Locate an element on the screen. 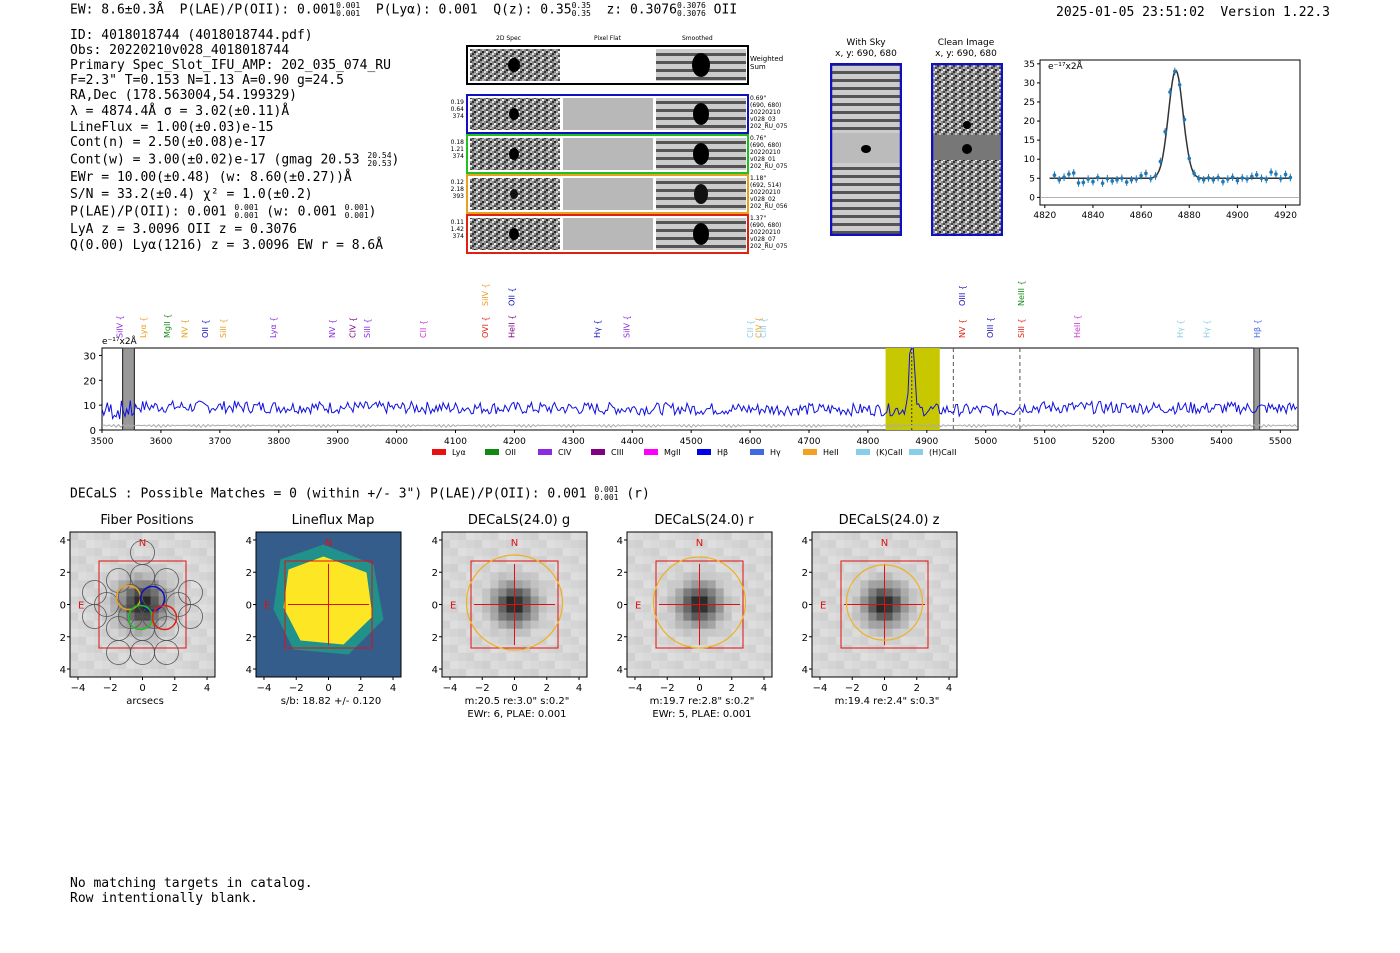 Image resolution: width=1400 pixels, height=953 pixels. fit-xtick-label: 4860 is located at coordinates (1141, 216).